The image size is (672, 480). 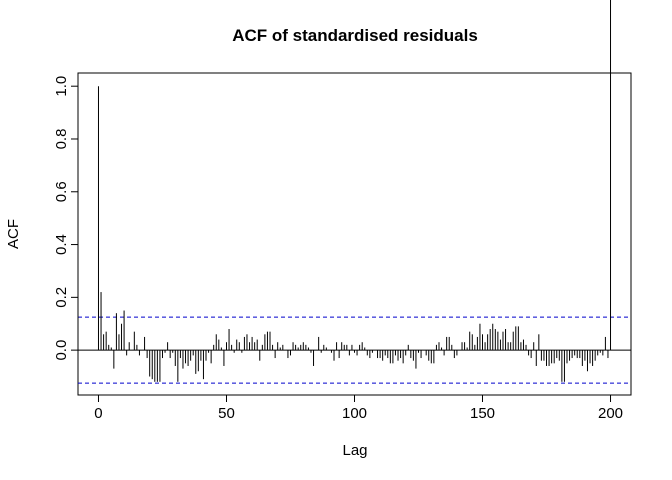 What do you see at coordinates (226, 413) in the screenshot?
I see `x-tick-label: 50` at bounding box center [226, 413].